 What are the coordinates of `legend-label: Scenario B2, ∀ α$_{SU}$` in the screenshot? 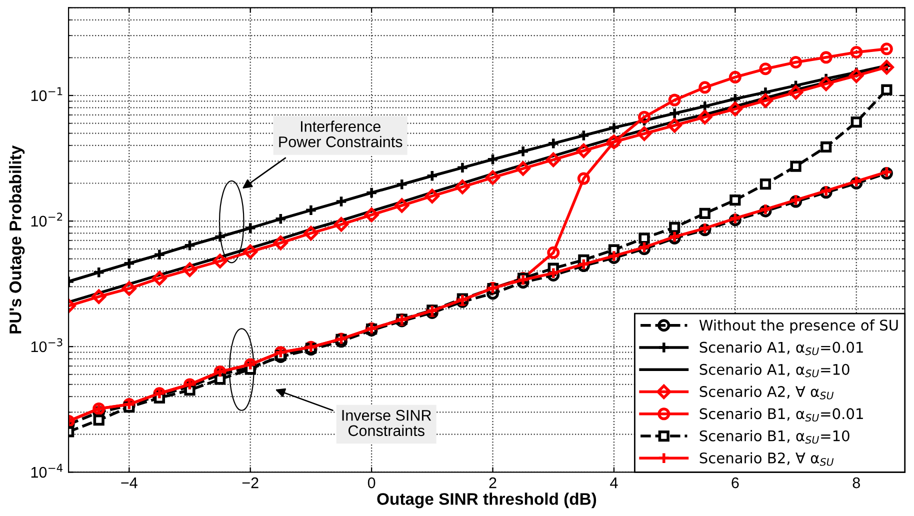 It's located at (767, 459).